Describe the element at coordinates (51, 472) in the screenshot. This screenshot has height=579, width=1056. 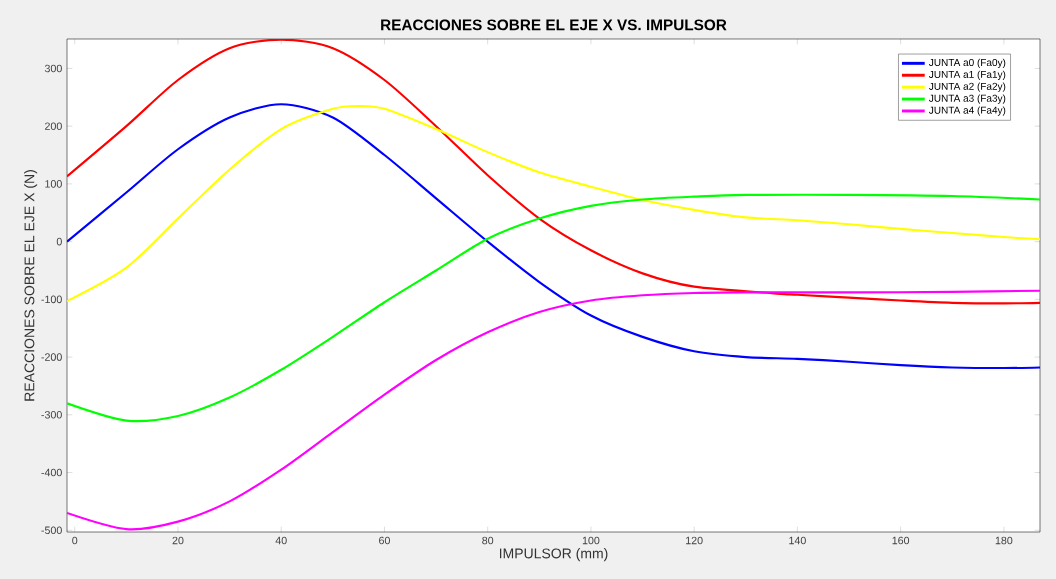
I see `y-tick-label: -400` at that location.